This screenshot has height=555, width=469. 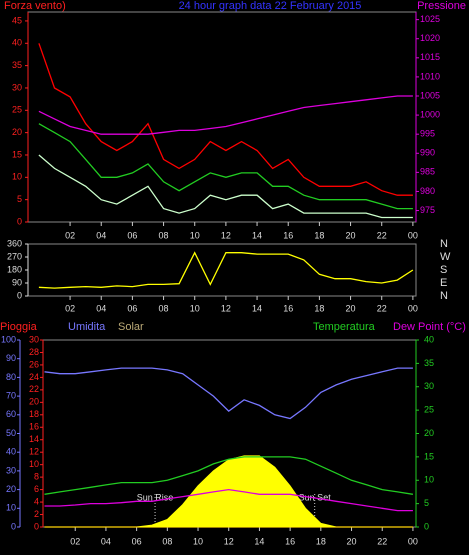 I want to click on y2-tick-label: 0, so click(x=426, y=526).